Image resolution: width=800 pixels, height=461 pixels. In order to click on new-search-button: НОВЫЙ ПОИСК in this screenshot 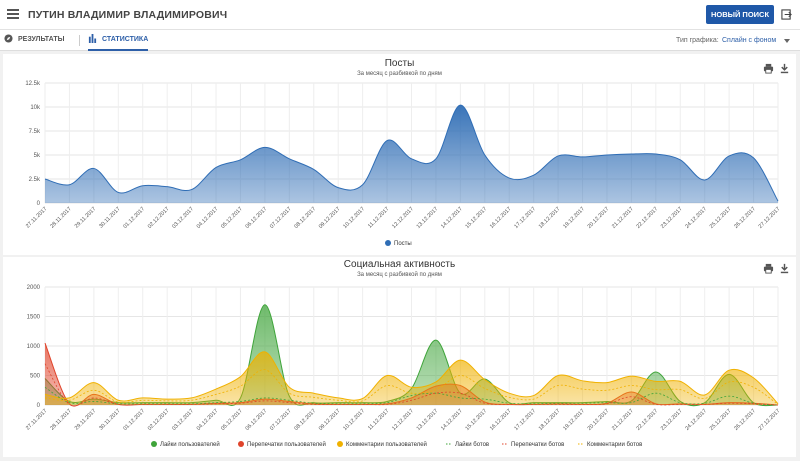, I will do `click(740, 14)`.